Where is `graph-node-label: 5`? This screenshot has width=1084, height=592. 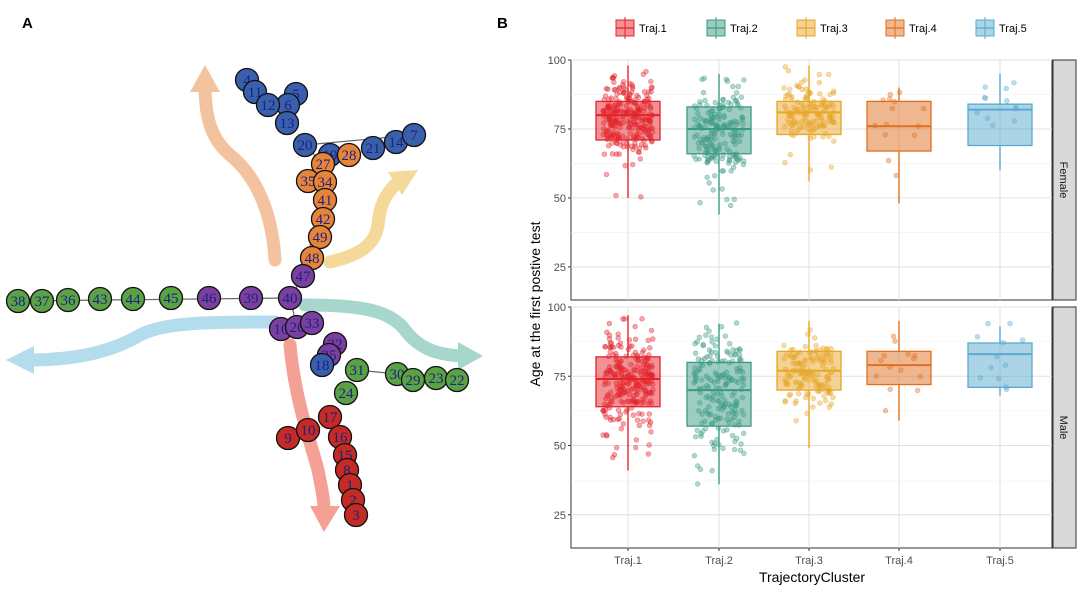 graph-node-label: 5 is located at coordinates (296, 95).